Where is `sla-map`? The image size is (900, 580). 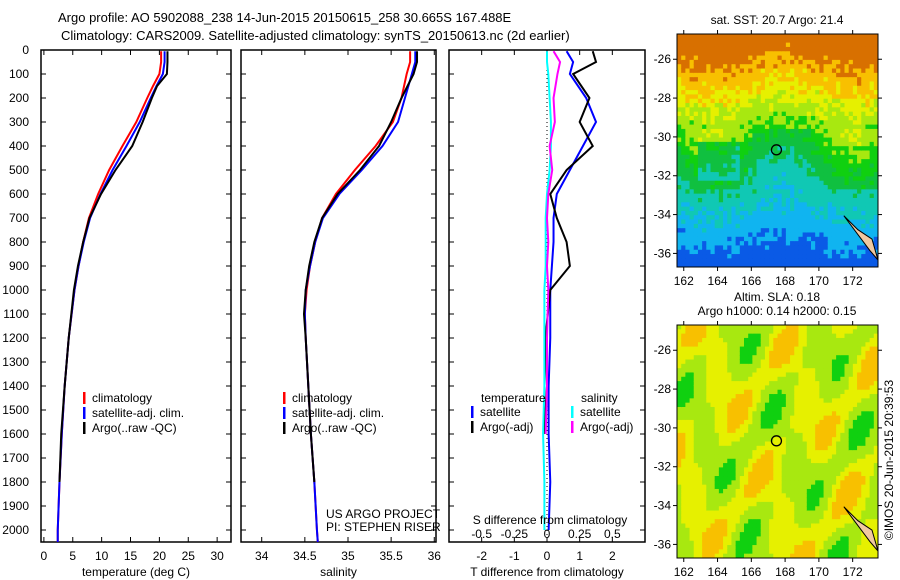
sla-map is located at coordinates (778, 442).